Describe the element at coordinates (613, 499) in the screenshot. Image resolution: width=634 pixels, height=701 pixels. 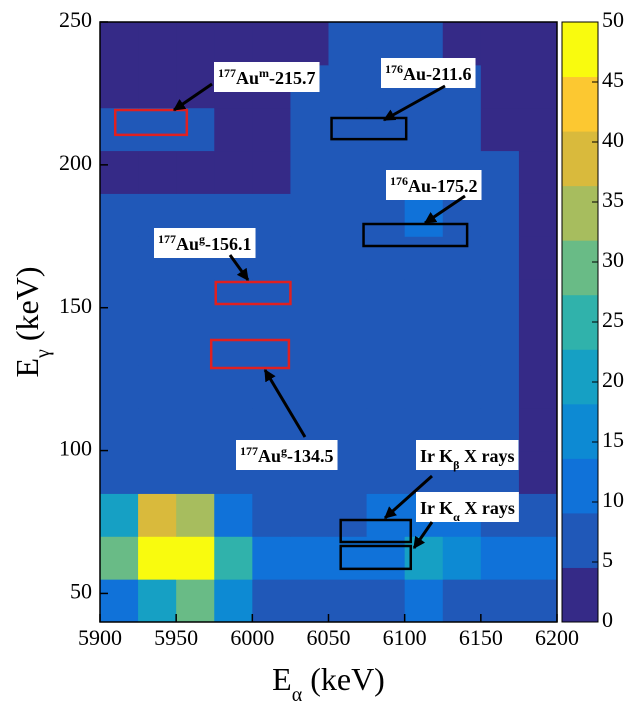
I see `colorbar-tick-label: 10` at that location.